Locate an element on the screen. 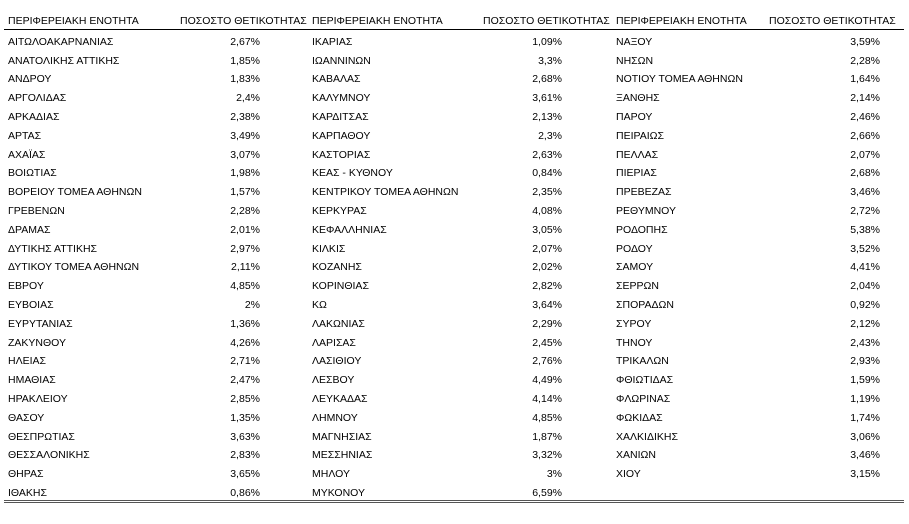 Image resolution: width=909 pixels, height=524 pixels. positivity-rate: 4,14% is located at coordinates (547, 399).